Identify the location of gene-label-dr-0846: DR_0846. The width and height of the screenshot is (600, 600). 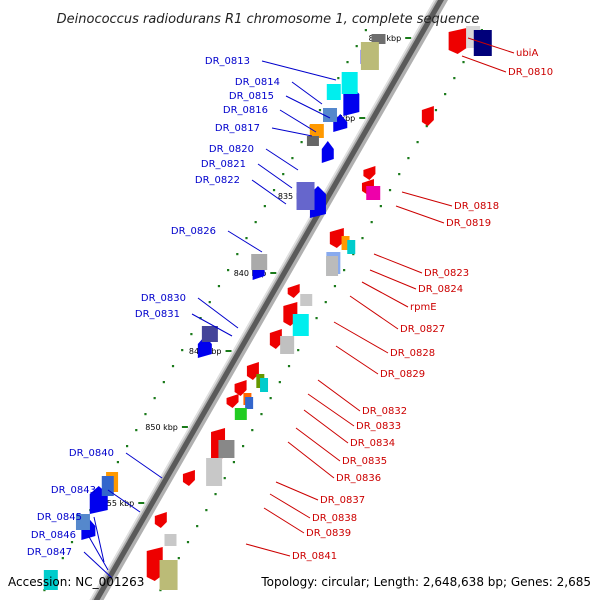
(53, 535).